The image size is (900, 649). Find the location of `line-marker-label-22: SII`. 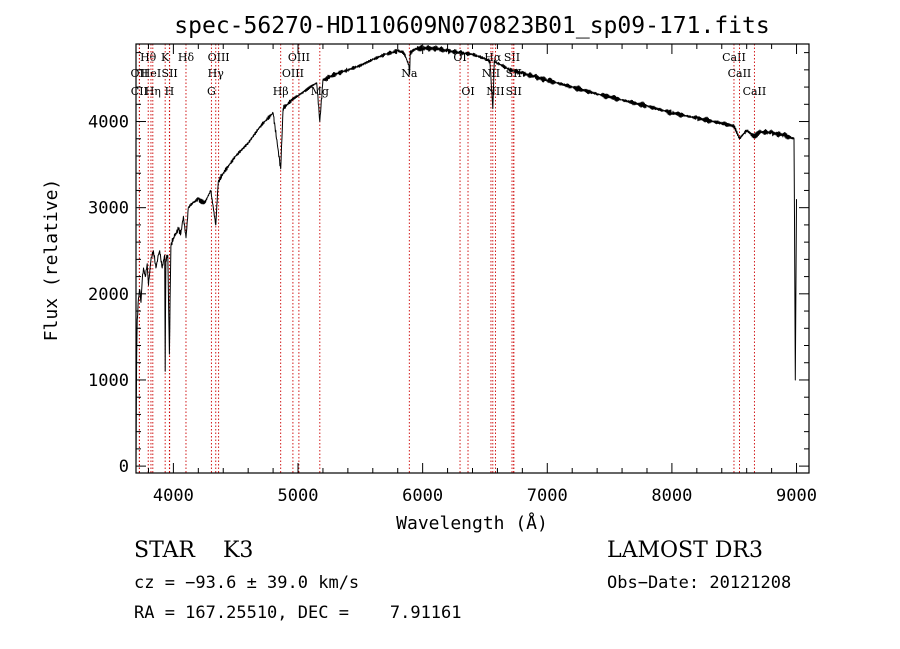

line-marker-label-22: SII is located at coordinates (512, 57).